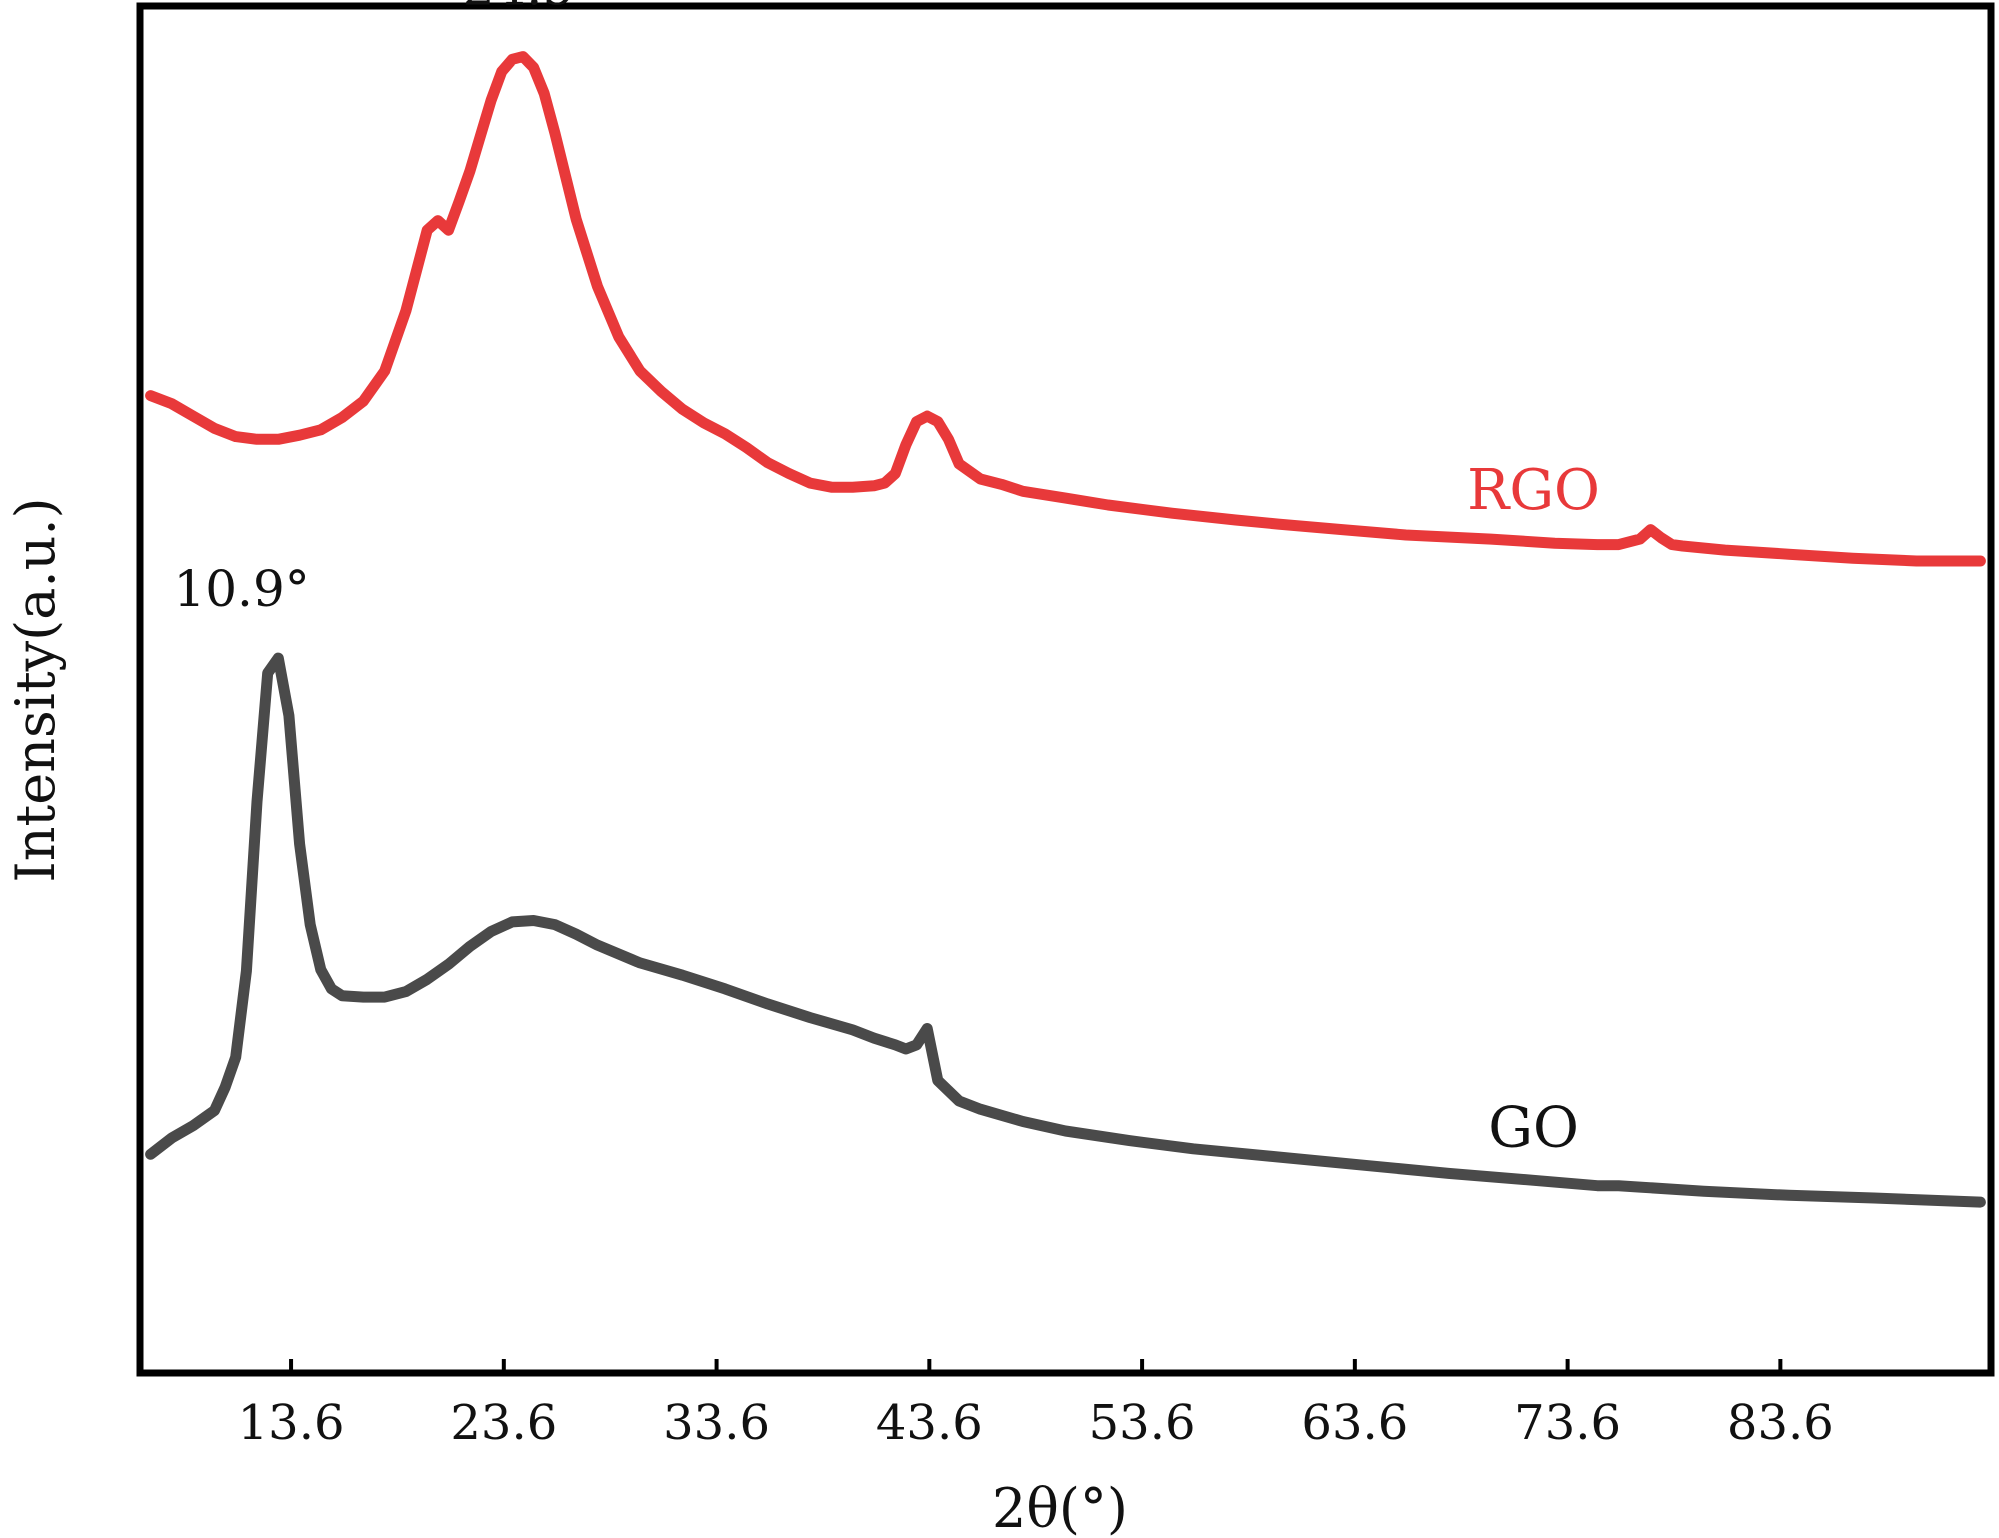 The image size is (1999, 1538). Describe the element at coordinates (1533, 809) in the screenshot. I see `series-labels: RGO GO` at that location.